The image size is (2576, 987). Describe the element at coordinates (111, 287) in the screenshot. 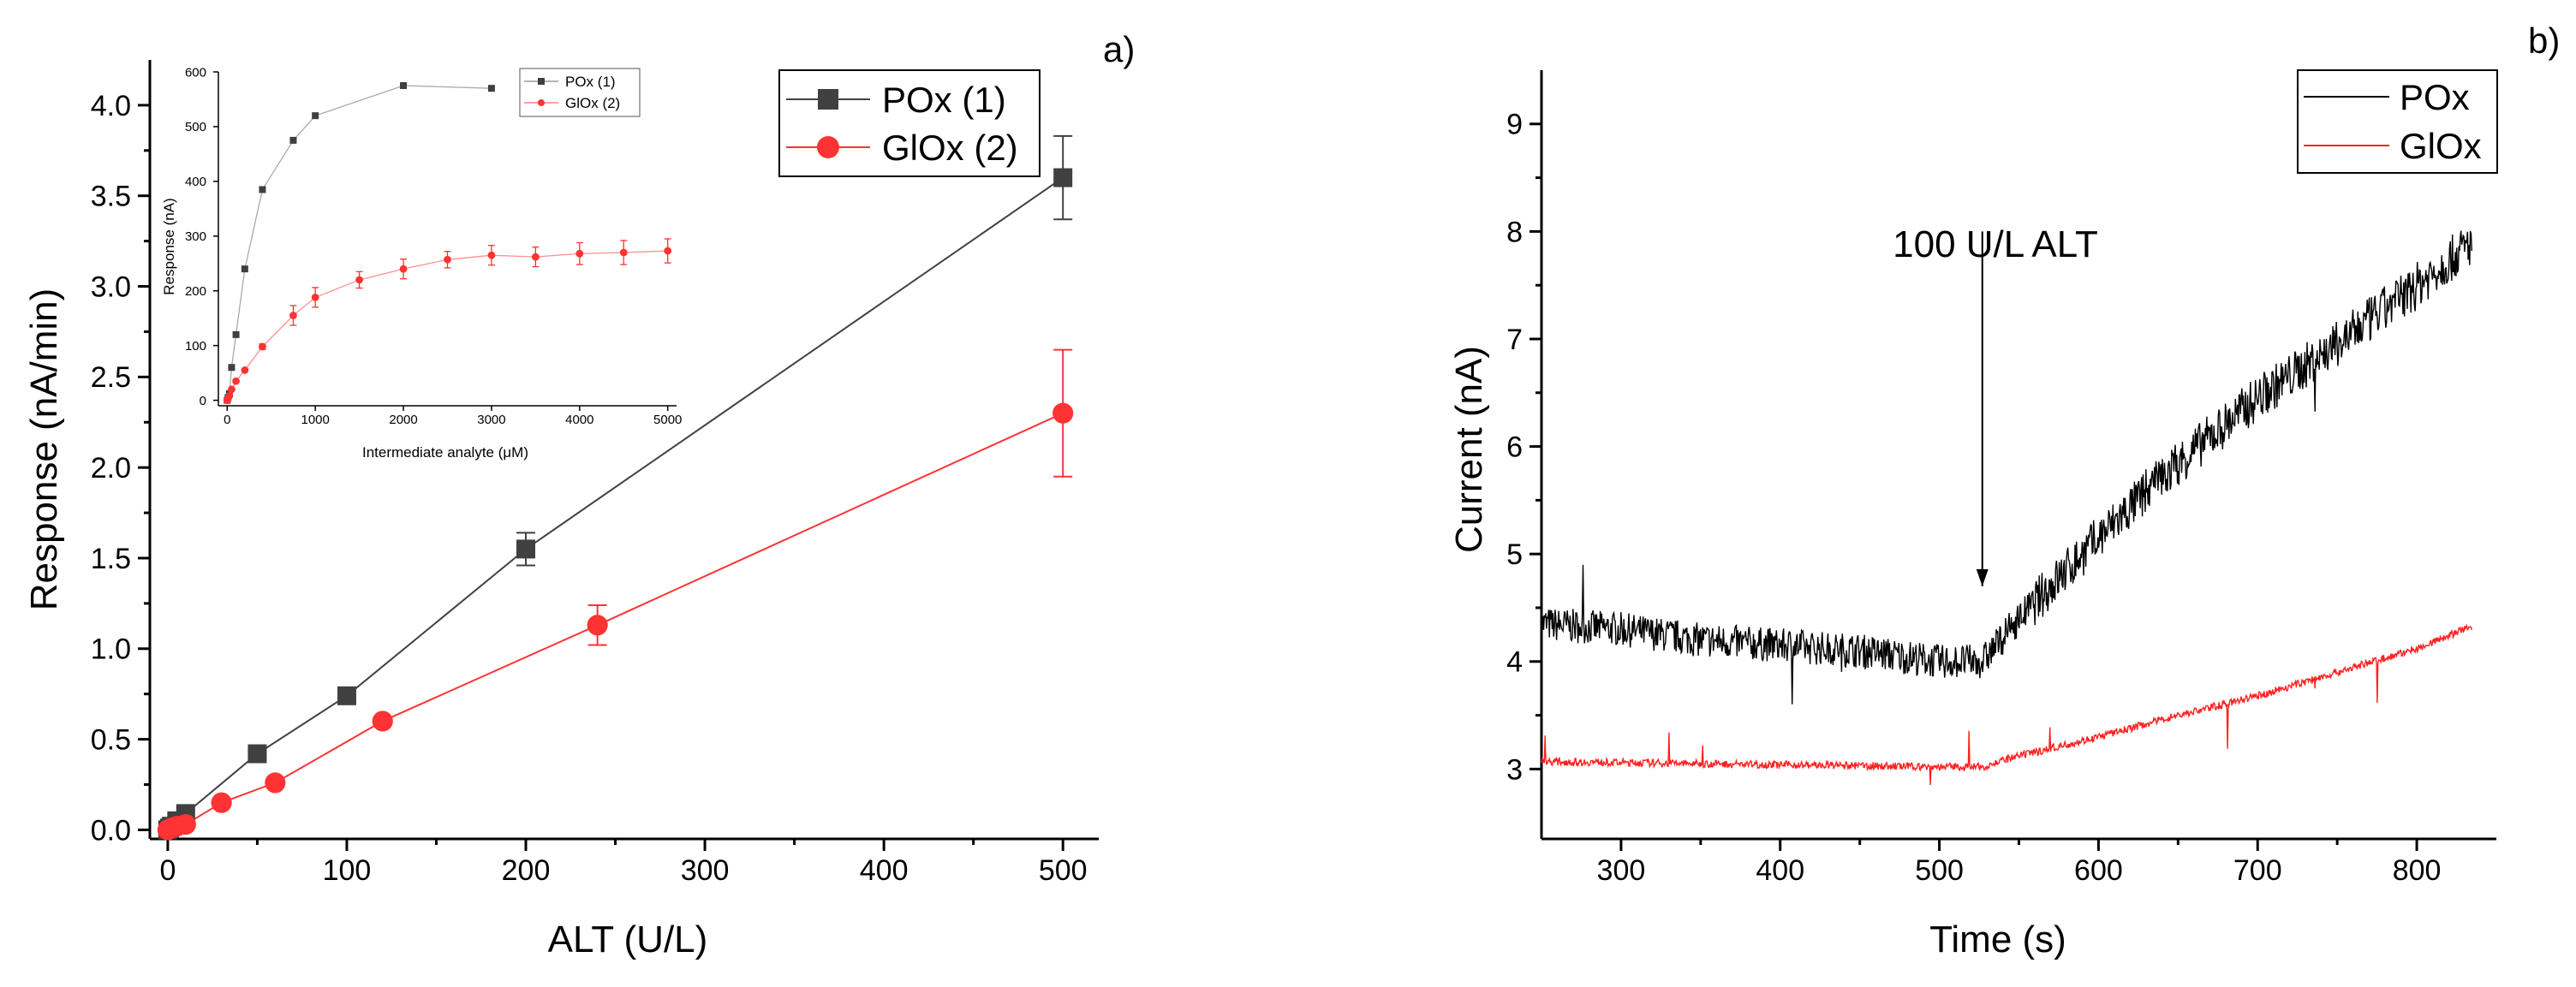

I see `y-tick-label: 3.0` at that location.